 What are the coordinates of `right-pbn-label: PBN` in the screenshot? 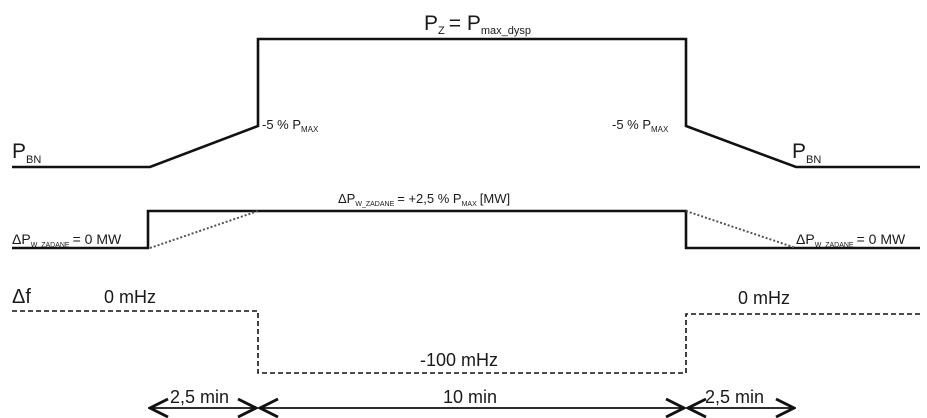 It's located at (806, 153).